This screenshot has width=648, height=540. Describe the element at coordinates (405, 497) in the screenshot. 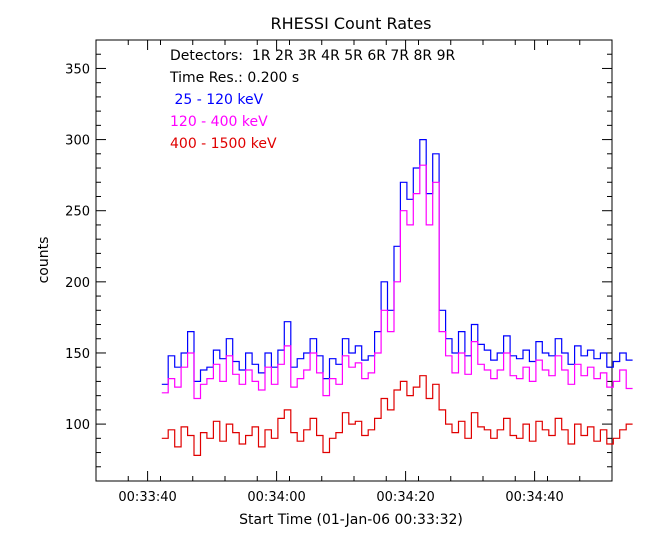

I see `x-tick-label: 00:34:20` at that location.